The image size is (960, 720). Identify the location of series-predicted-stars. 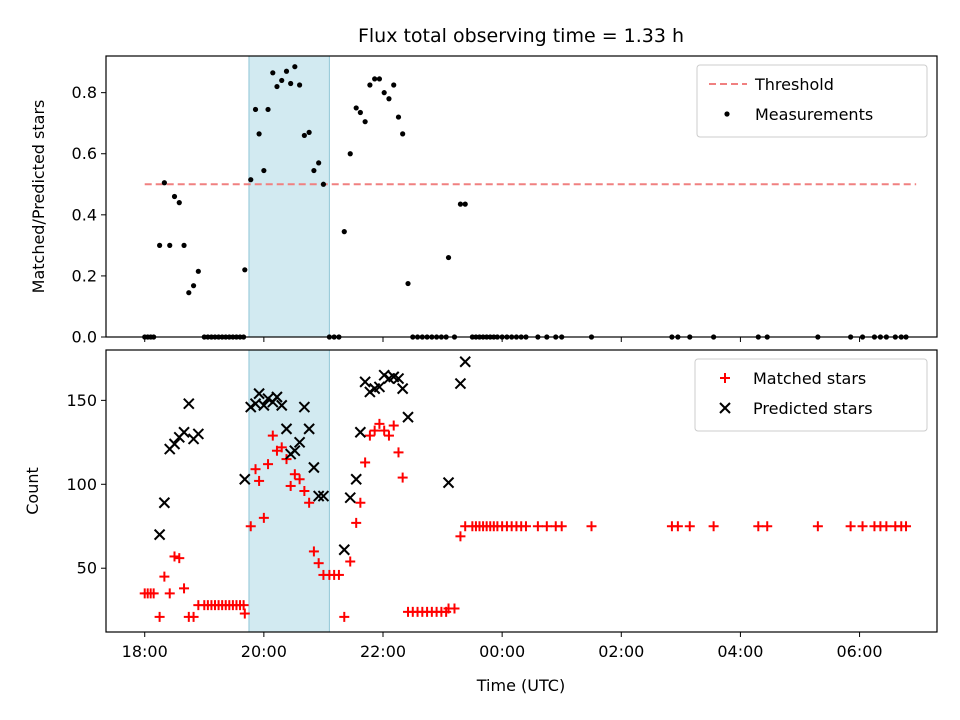
(312, 456).